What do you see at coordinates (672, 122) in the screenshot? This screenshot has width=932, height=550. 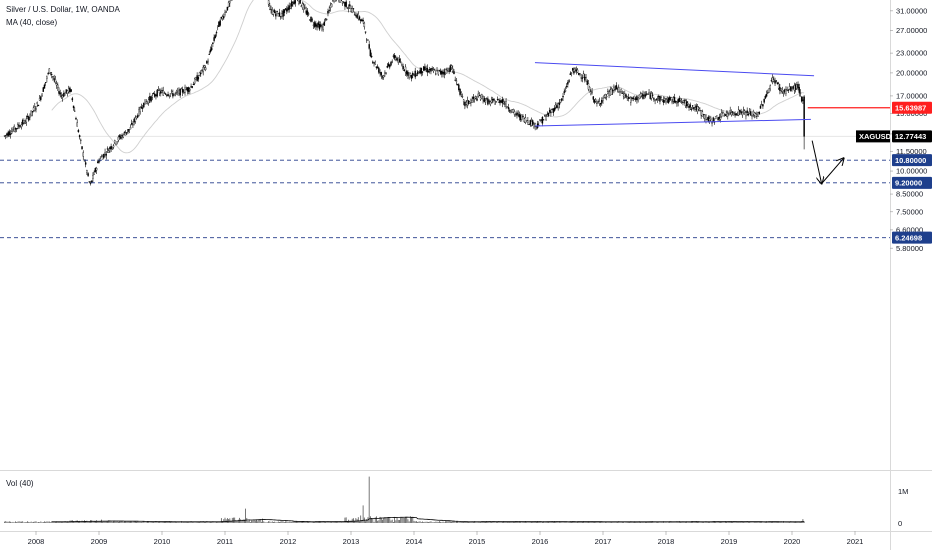 I see `channel-bottom-trendline` at bounding box center [672, 122].